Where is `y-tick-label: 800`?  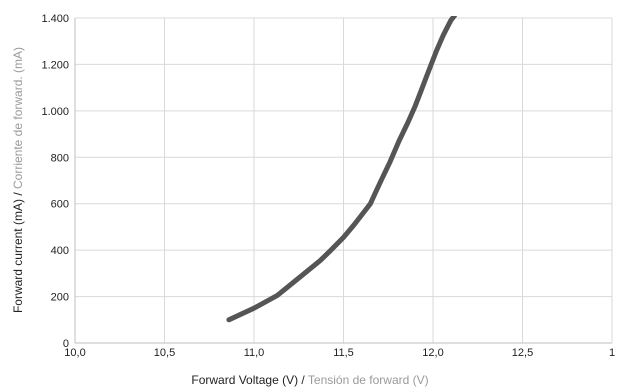
y-tick-label: 800 is located at coordinates (60, 158).